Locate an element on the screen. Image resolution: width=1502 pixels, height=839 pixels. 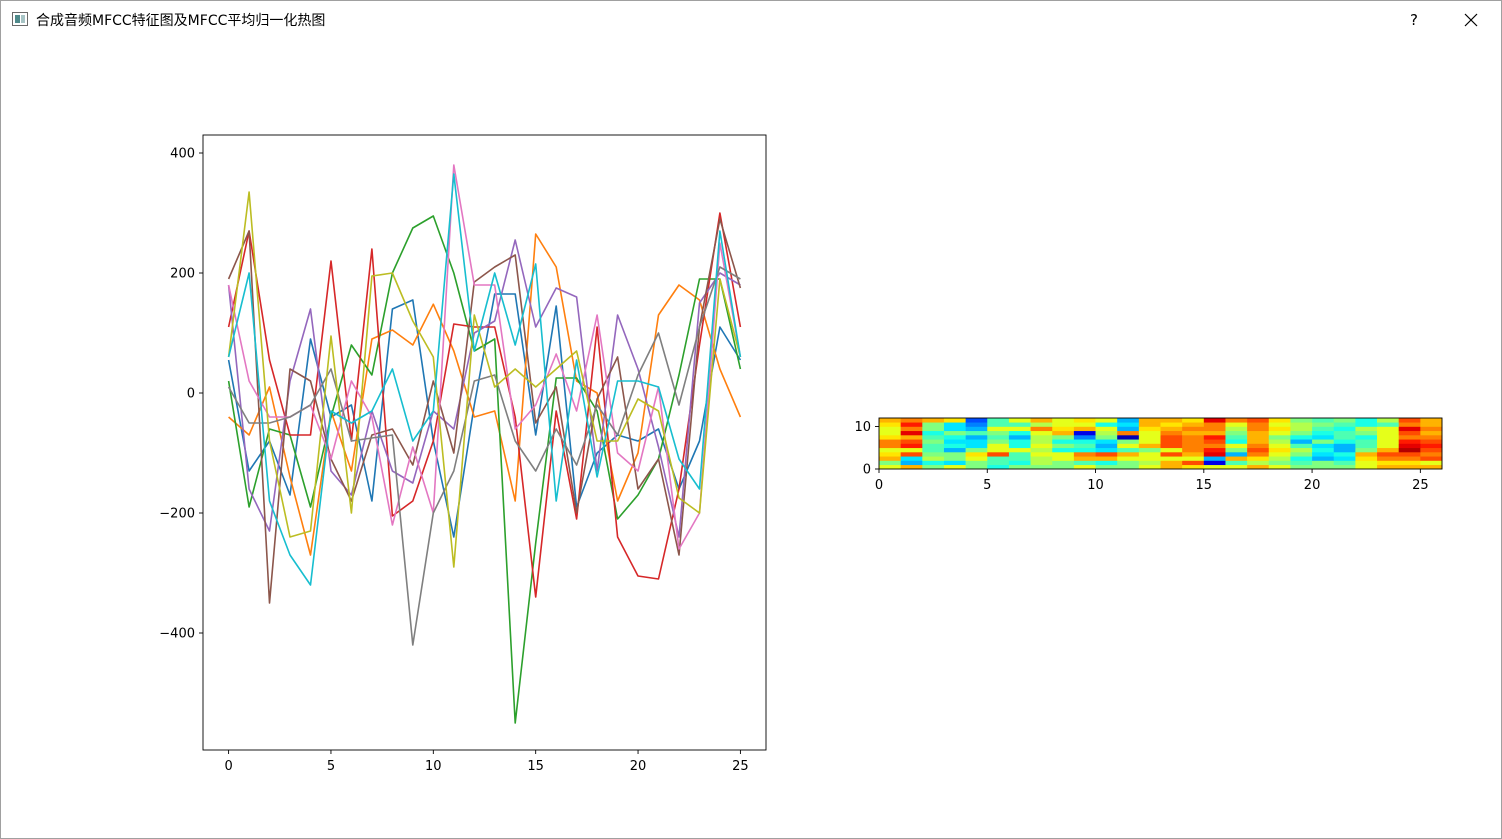
help-button: ? is located at coordinates (1414, 20).